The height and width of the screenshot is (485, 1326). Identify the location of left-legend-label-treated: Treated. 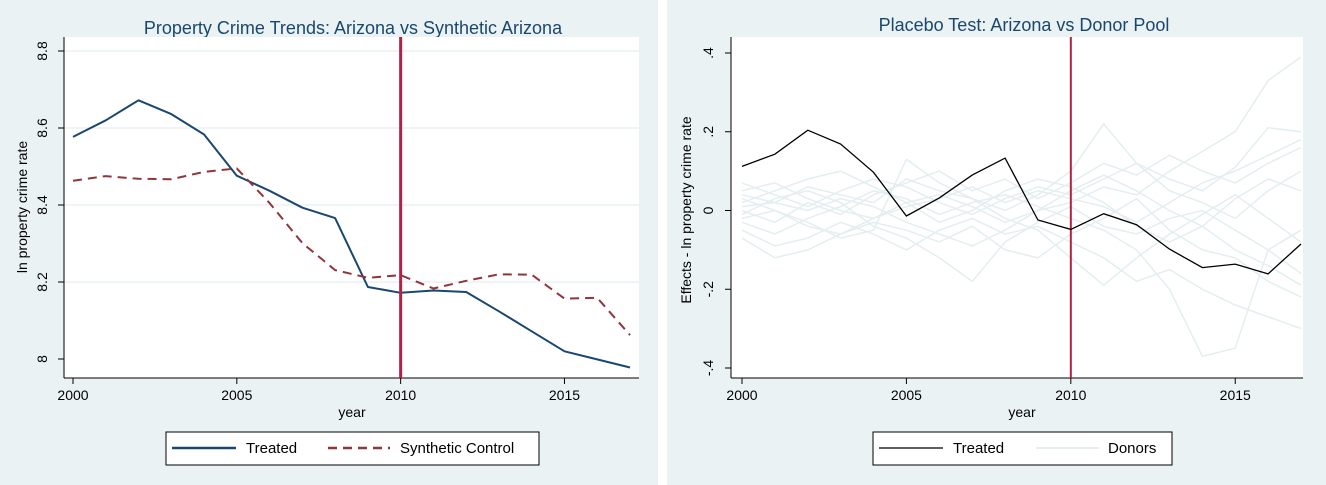
(271, 448).